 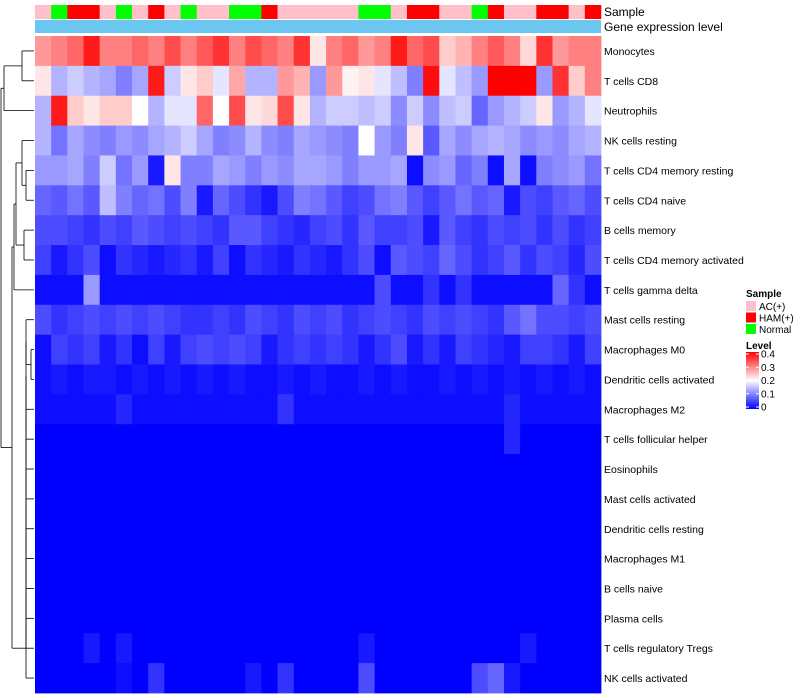 I want to click on level-tick-label: 0.2, so click(x=768, y=381).